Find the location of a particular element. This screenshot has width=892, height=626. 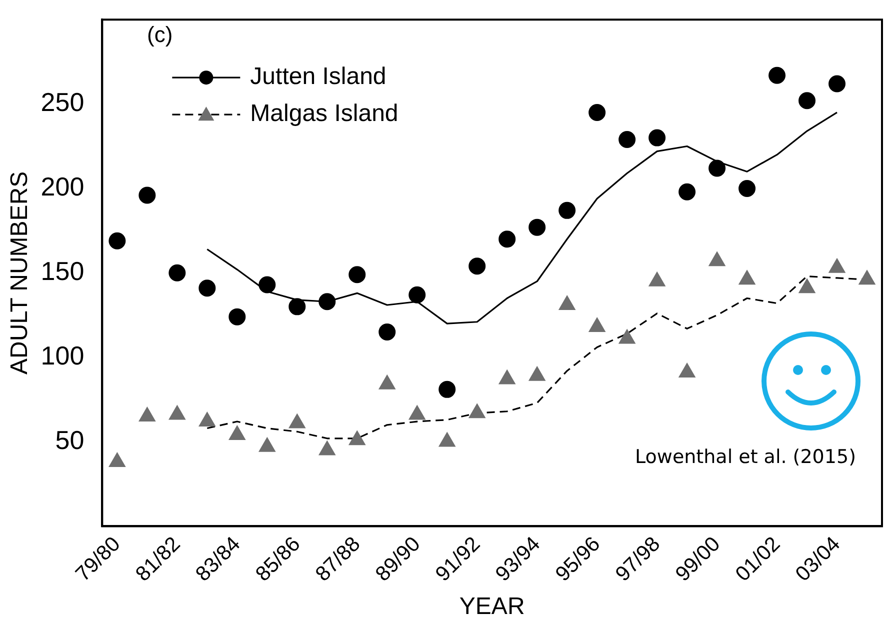

y-tick-label: 50 is located at coordinates (69, 439).